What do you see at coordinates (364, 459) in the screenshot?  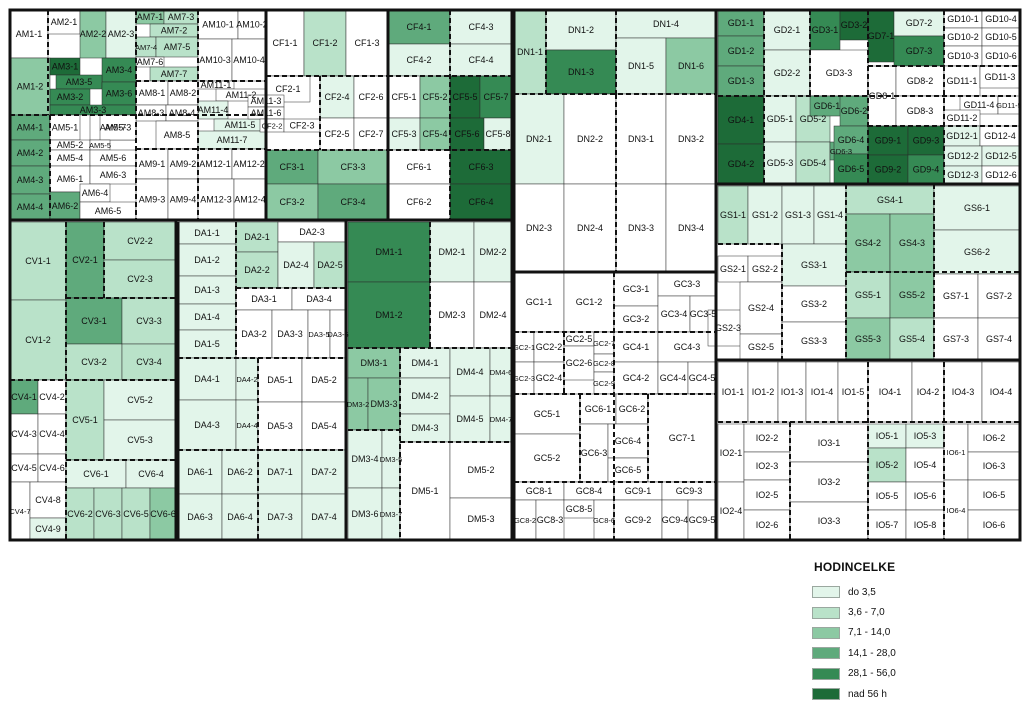 I see `stand-label: DM3-4` at bounding box center [364, 459].